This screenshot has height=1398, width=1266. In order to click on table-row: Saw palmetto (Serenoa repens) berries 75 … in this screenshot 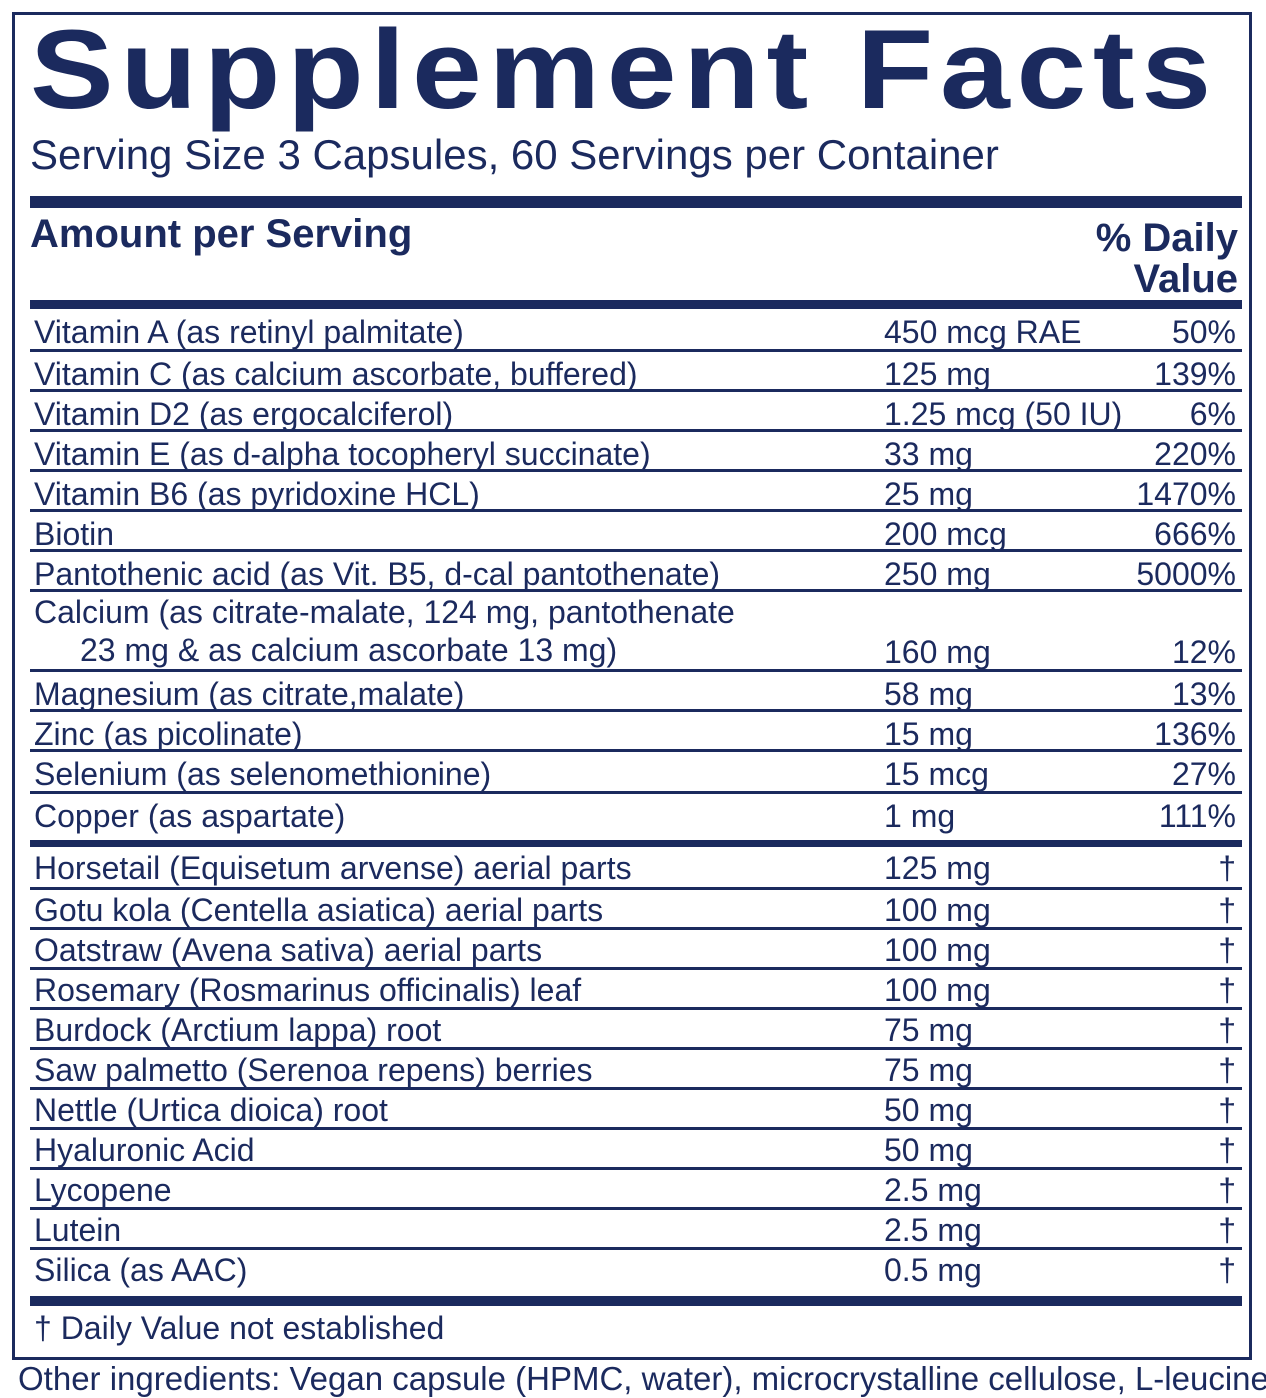, I will do `click(636, 1070)`.